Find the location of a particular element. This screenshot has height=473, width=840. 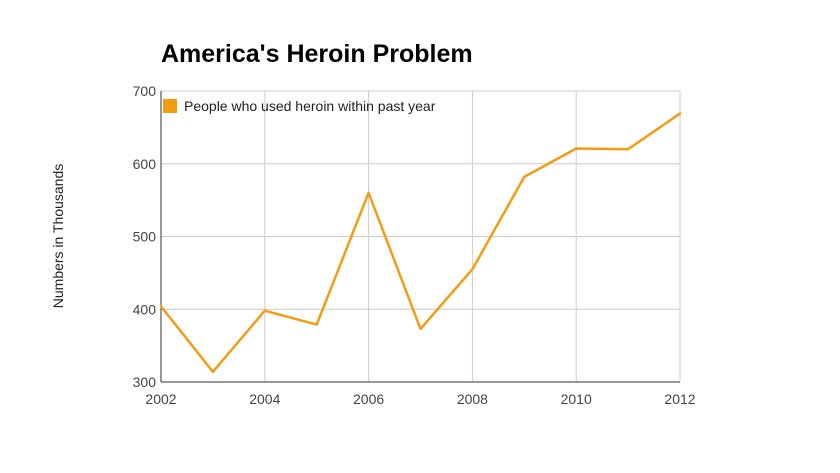

x-tick-label: 2008 is located at coordinates (472, 399).